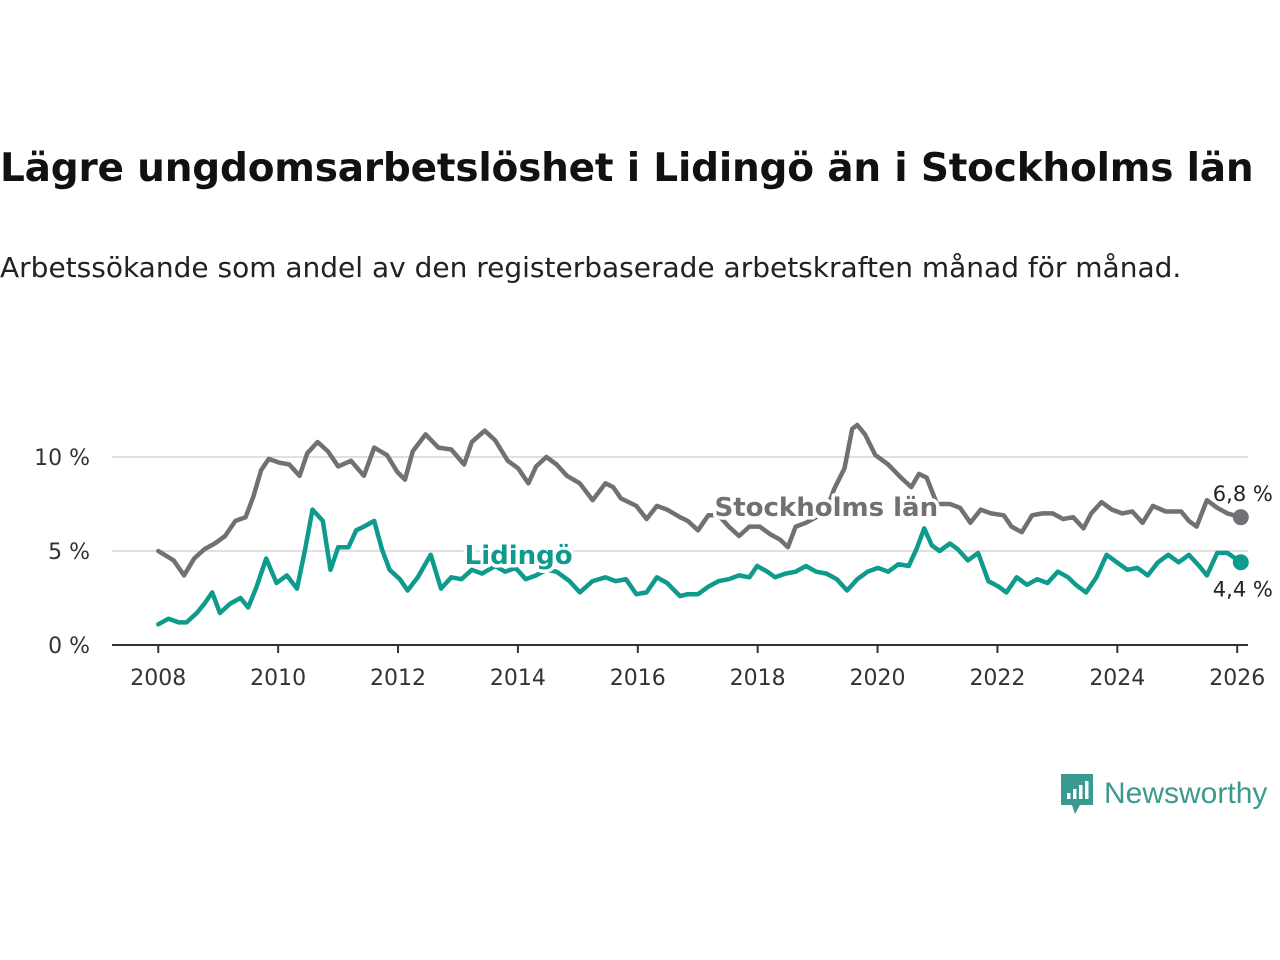  What do you see at coordinates (1077, 794) in the screenshot?
I see `newsworthy-logo-icon` at bounding box center [1077, 794].